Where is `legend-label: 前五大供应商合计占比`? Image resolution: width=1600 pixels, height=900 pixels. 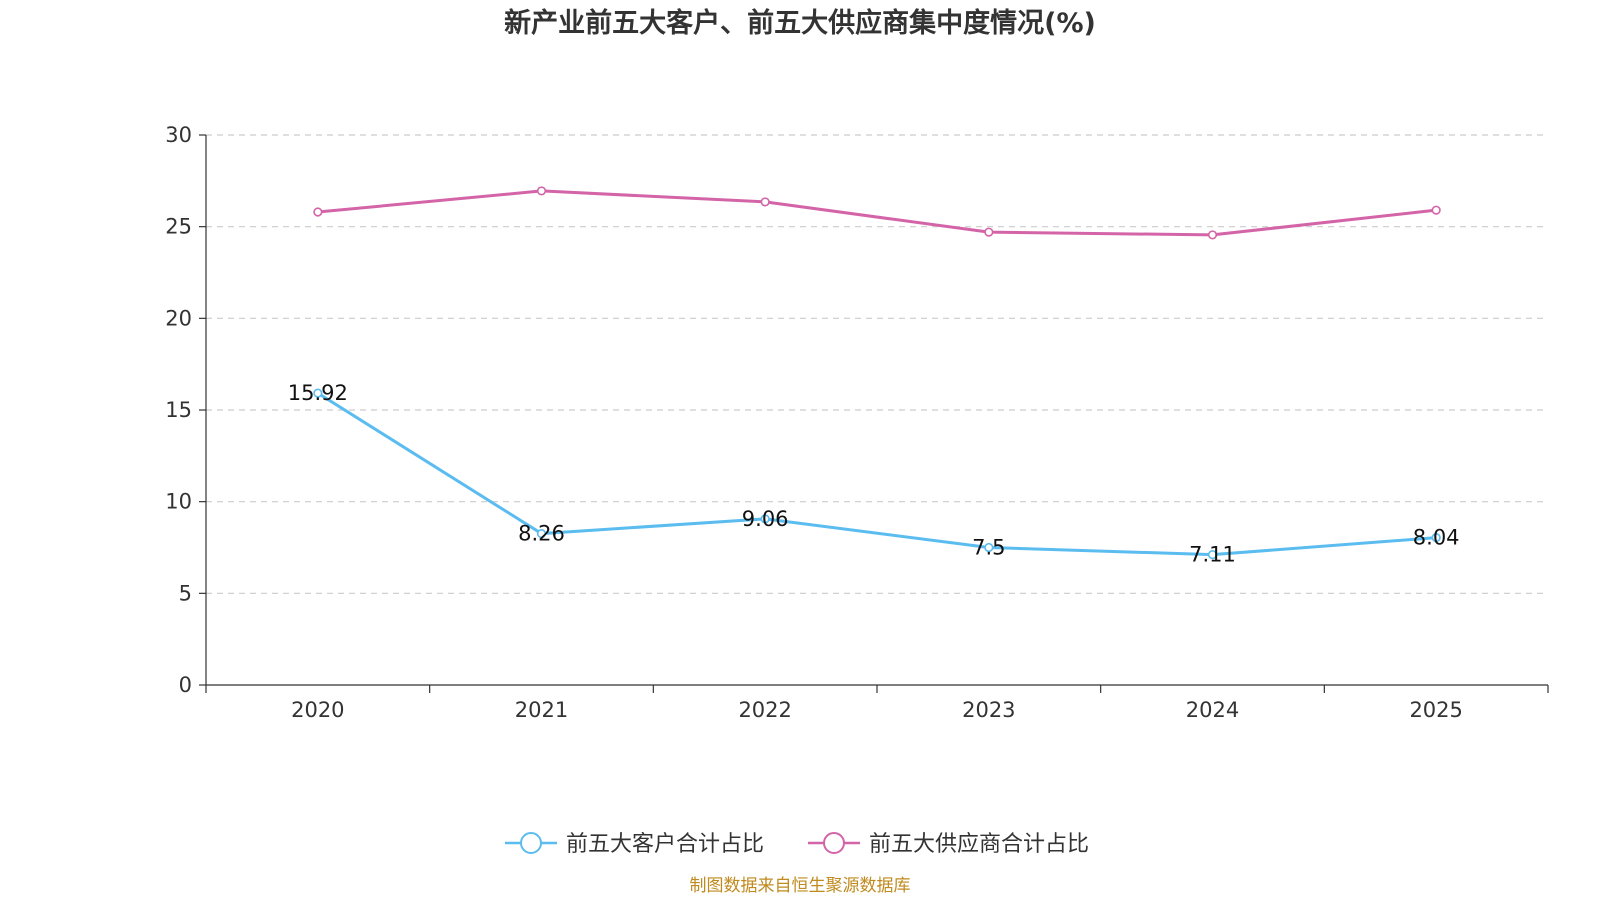
legend-label: 前五大供应商合计占比 is located at coordinates (979, 844).